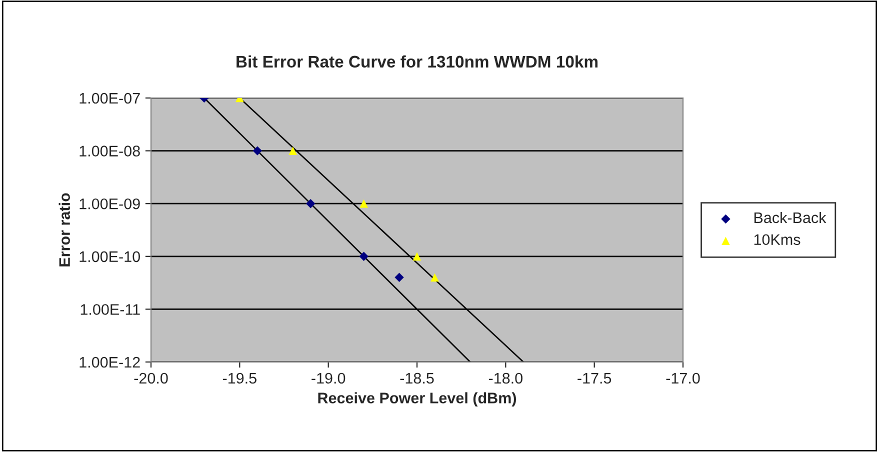  Describe the element at coordinates (505, 378) in the screenshot. I see `x-tick-label: -18.0` at that location.